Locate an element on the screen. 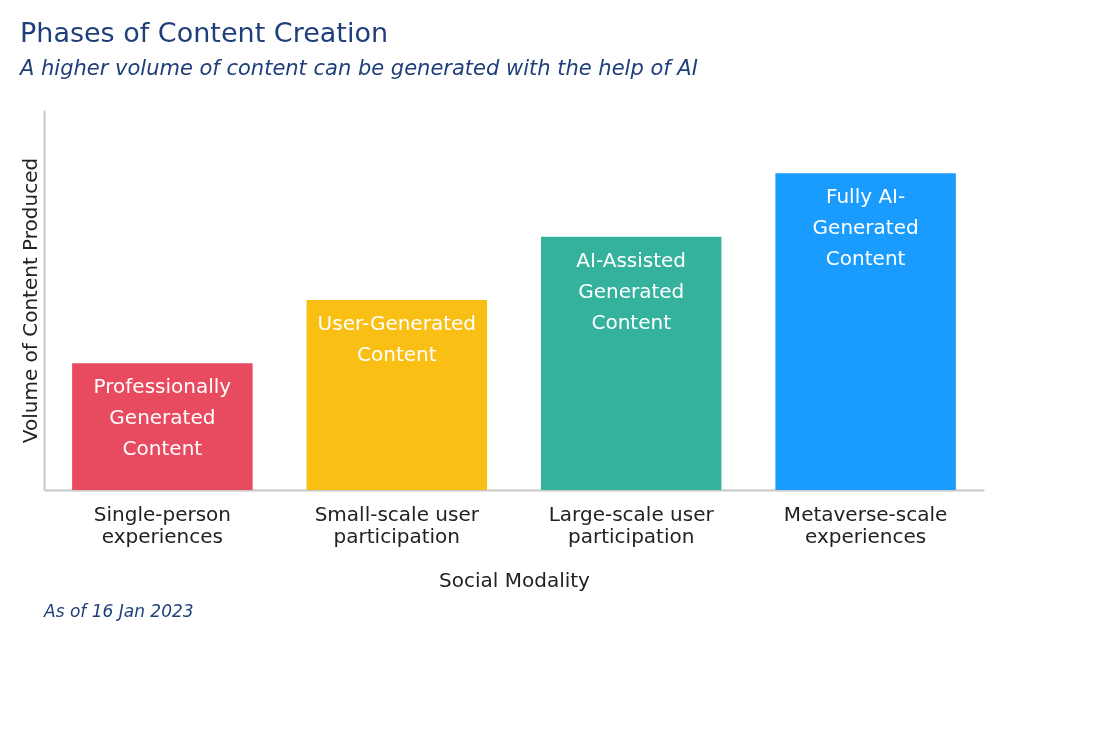 The height and width of the screenshot is (739, 1106). x-axis-title: Social Modality is located at coordinates (515, 579).